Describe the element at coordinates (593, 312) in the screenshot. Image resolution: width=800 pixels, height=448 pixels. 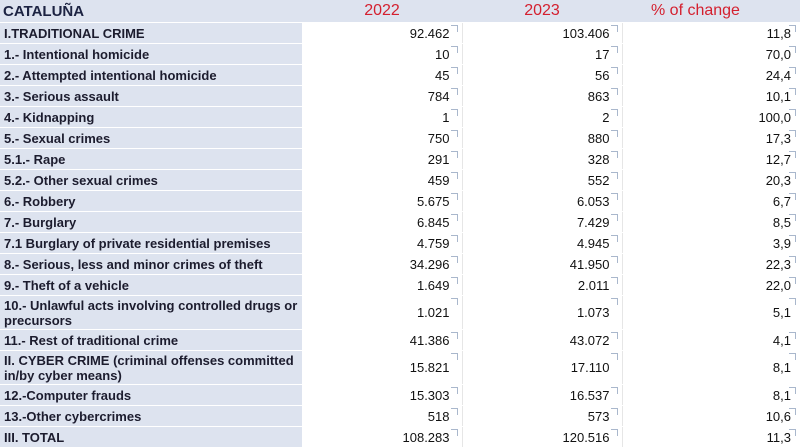
I see `value-2023: 1.073` at that location.